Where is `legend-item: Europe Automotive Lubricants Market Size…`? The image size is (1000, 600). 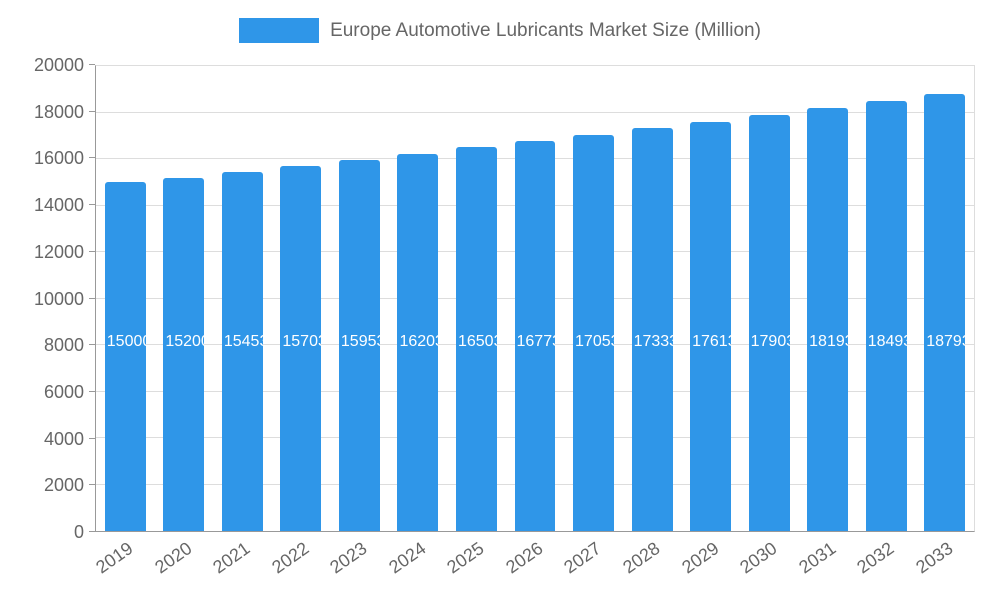 legend-item: Europe Automotive Lubricants Market Size… is located at coordinates (500, 30).